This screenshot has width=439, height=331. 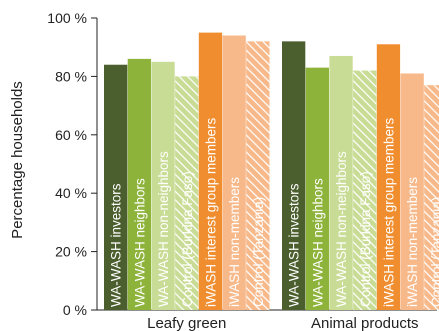 I want to click on y-tick-label: 20 %, so click(x=71, y=252).